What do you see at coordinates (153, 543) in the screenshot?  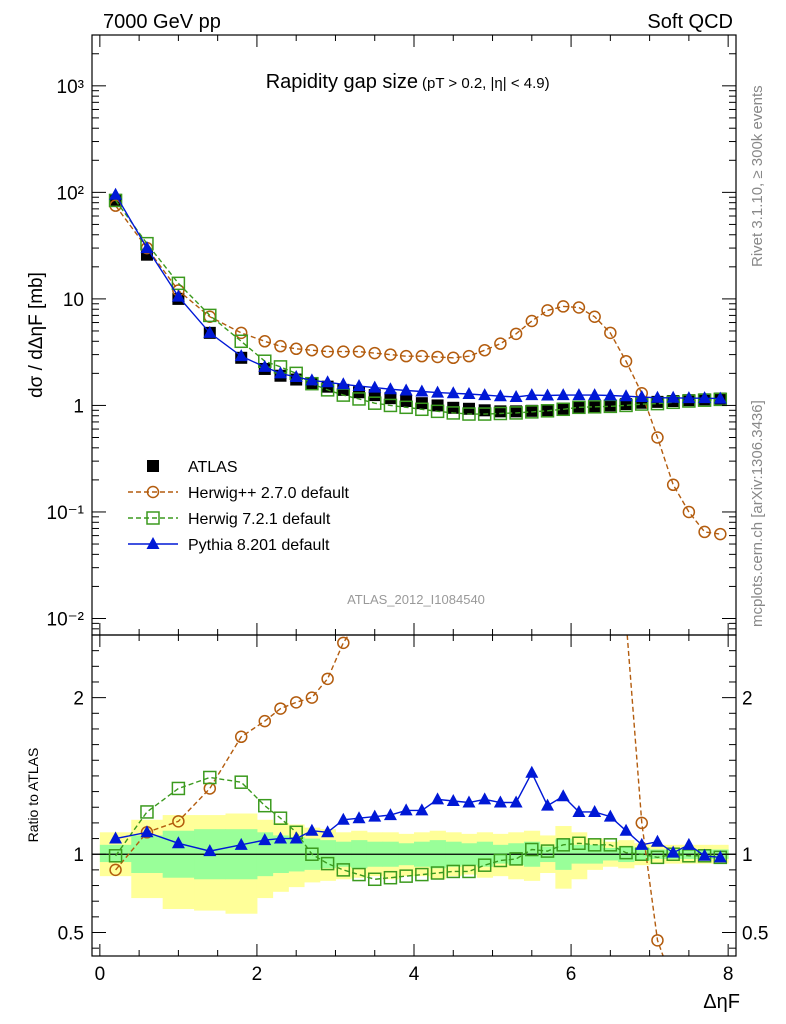 I see `legend-marker` at bounding box center [153, 543].